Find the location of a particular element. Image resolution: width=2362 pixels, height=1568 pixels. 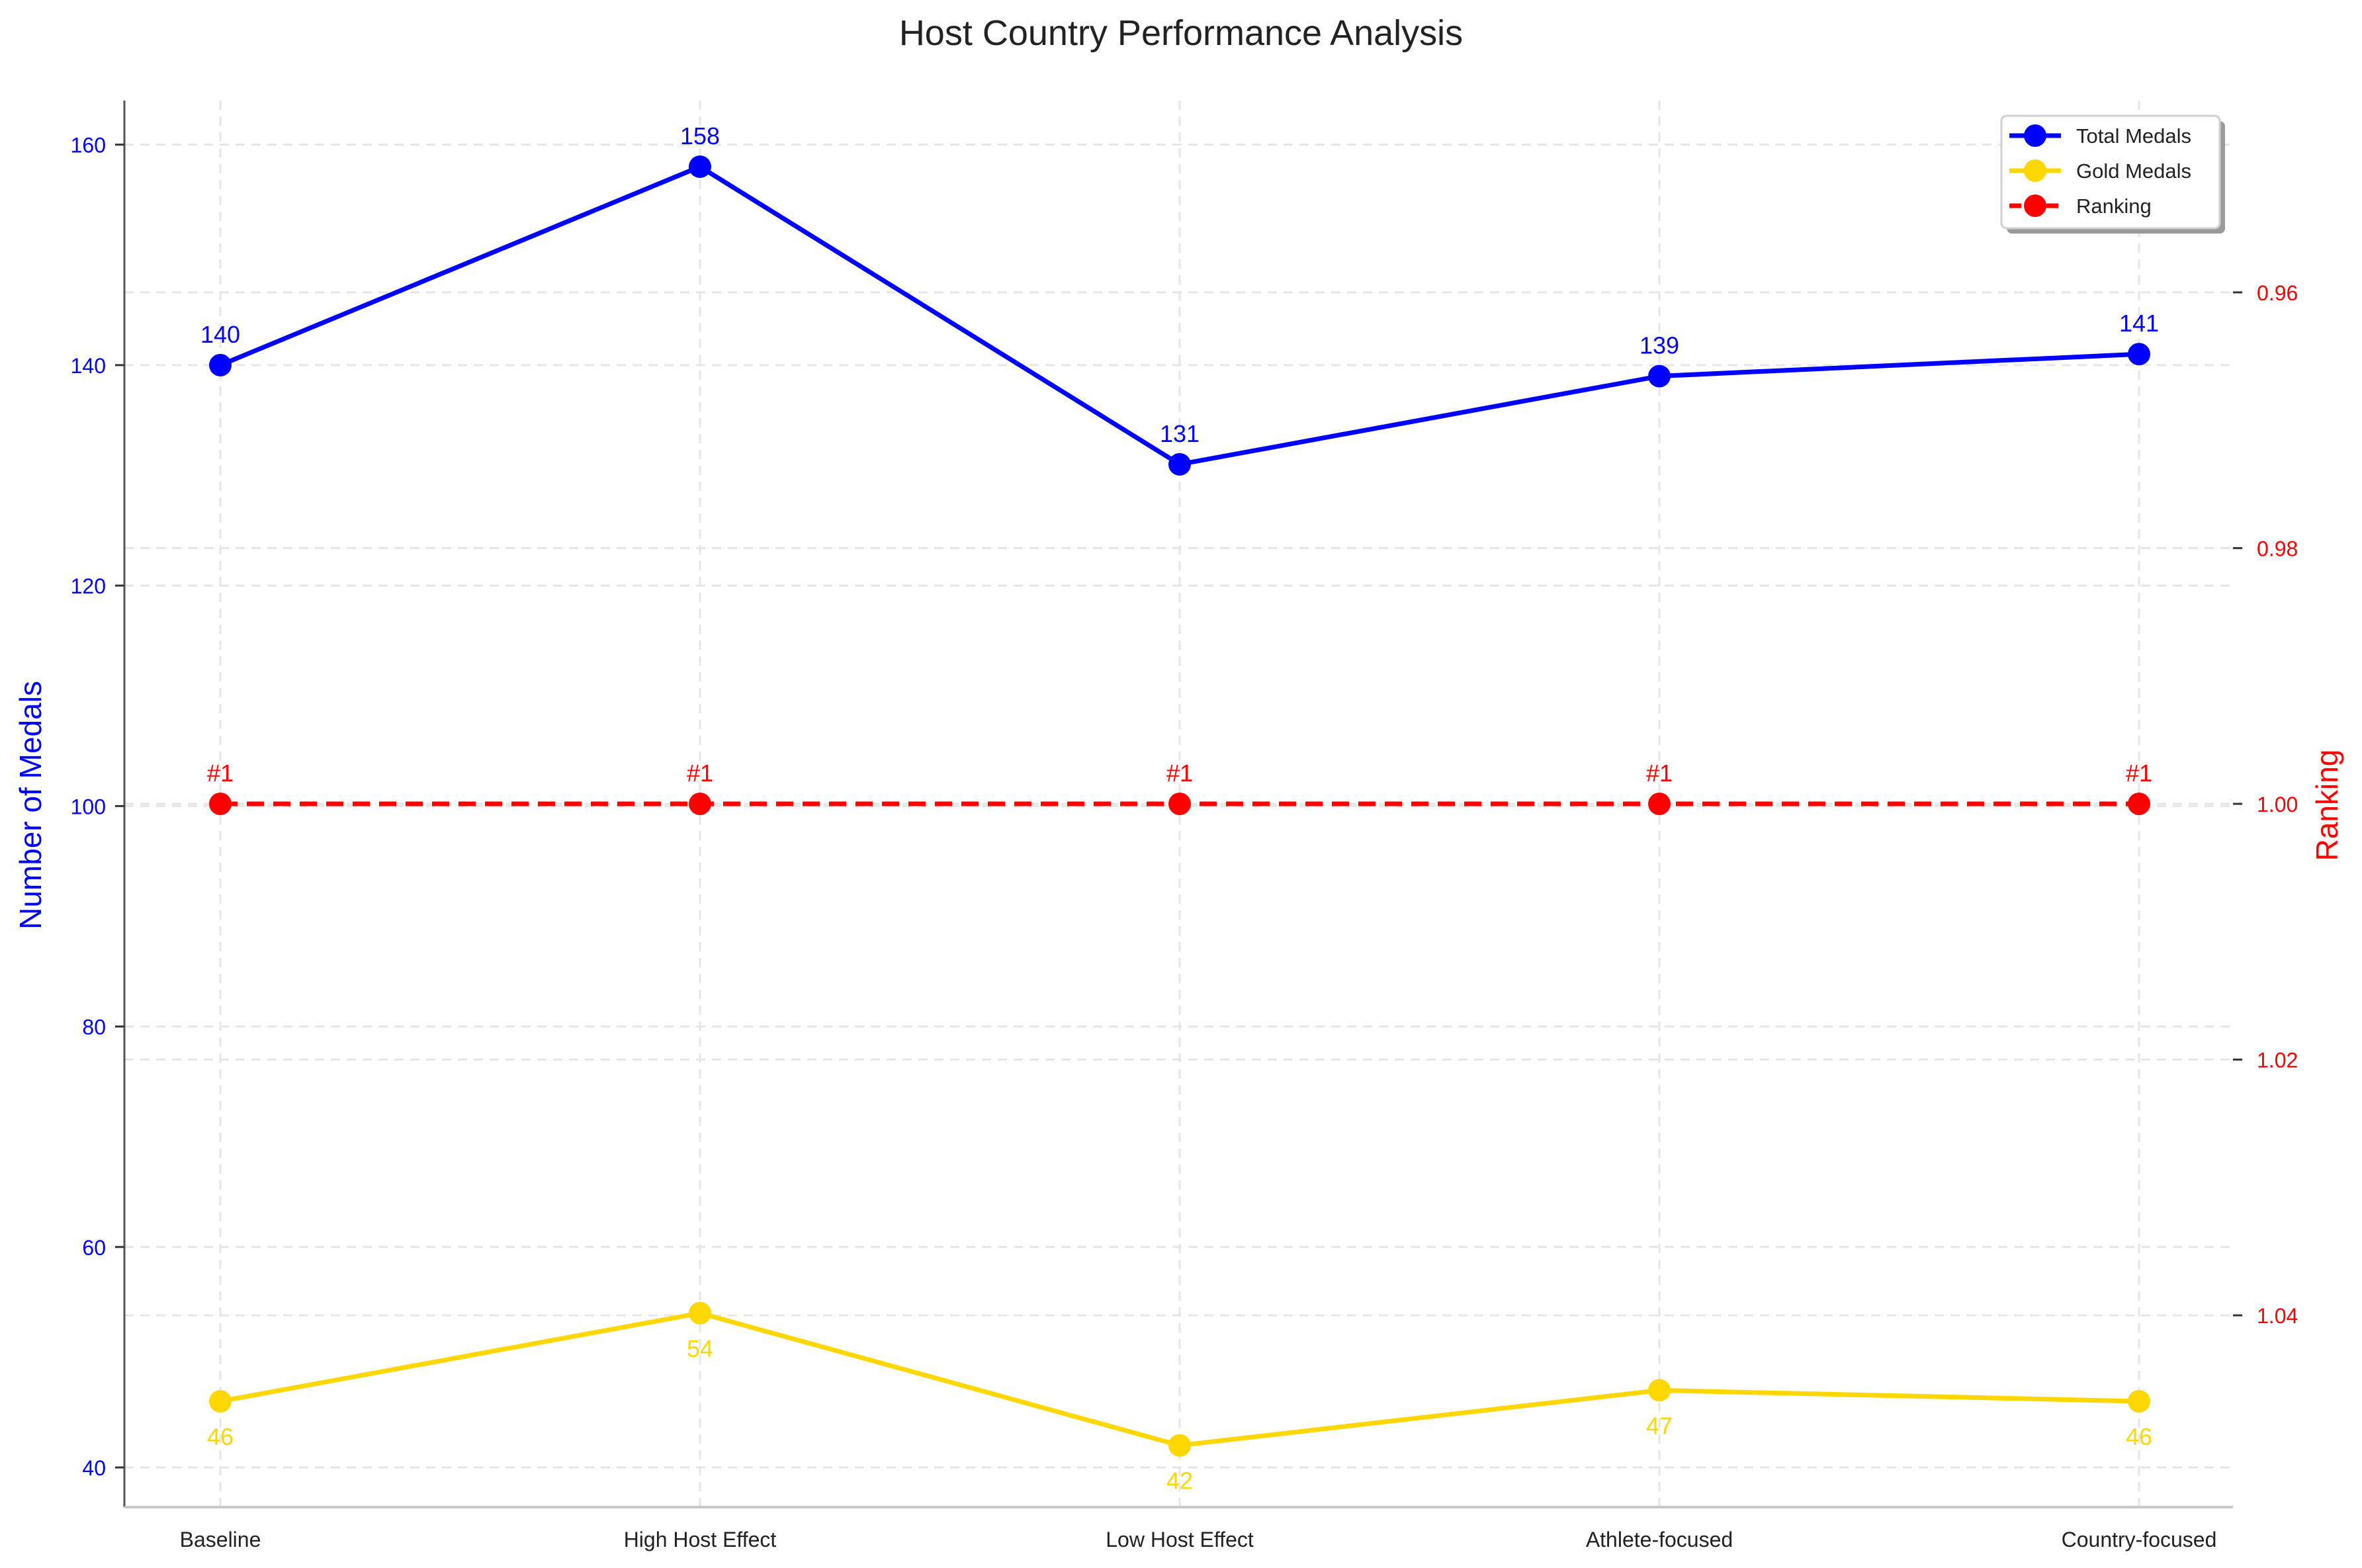

y2-tick-label: 1.04 is located at coordinates (2277, 1316).